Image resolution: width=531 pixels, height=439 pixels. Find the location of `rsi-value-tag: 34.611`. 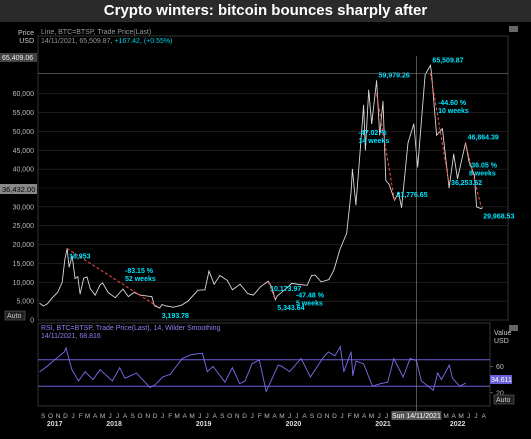

rsi-value-tag: 34.611 is located at coordinates (501, 380).